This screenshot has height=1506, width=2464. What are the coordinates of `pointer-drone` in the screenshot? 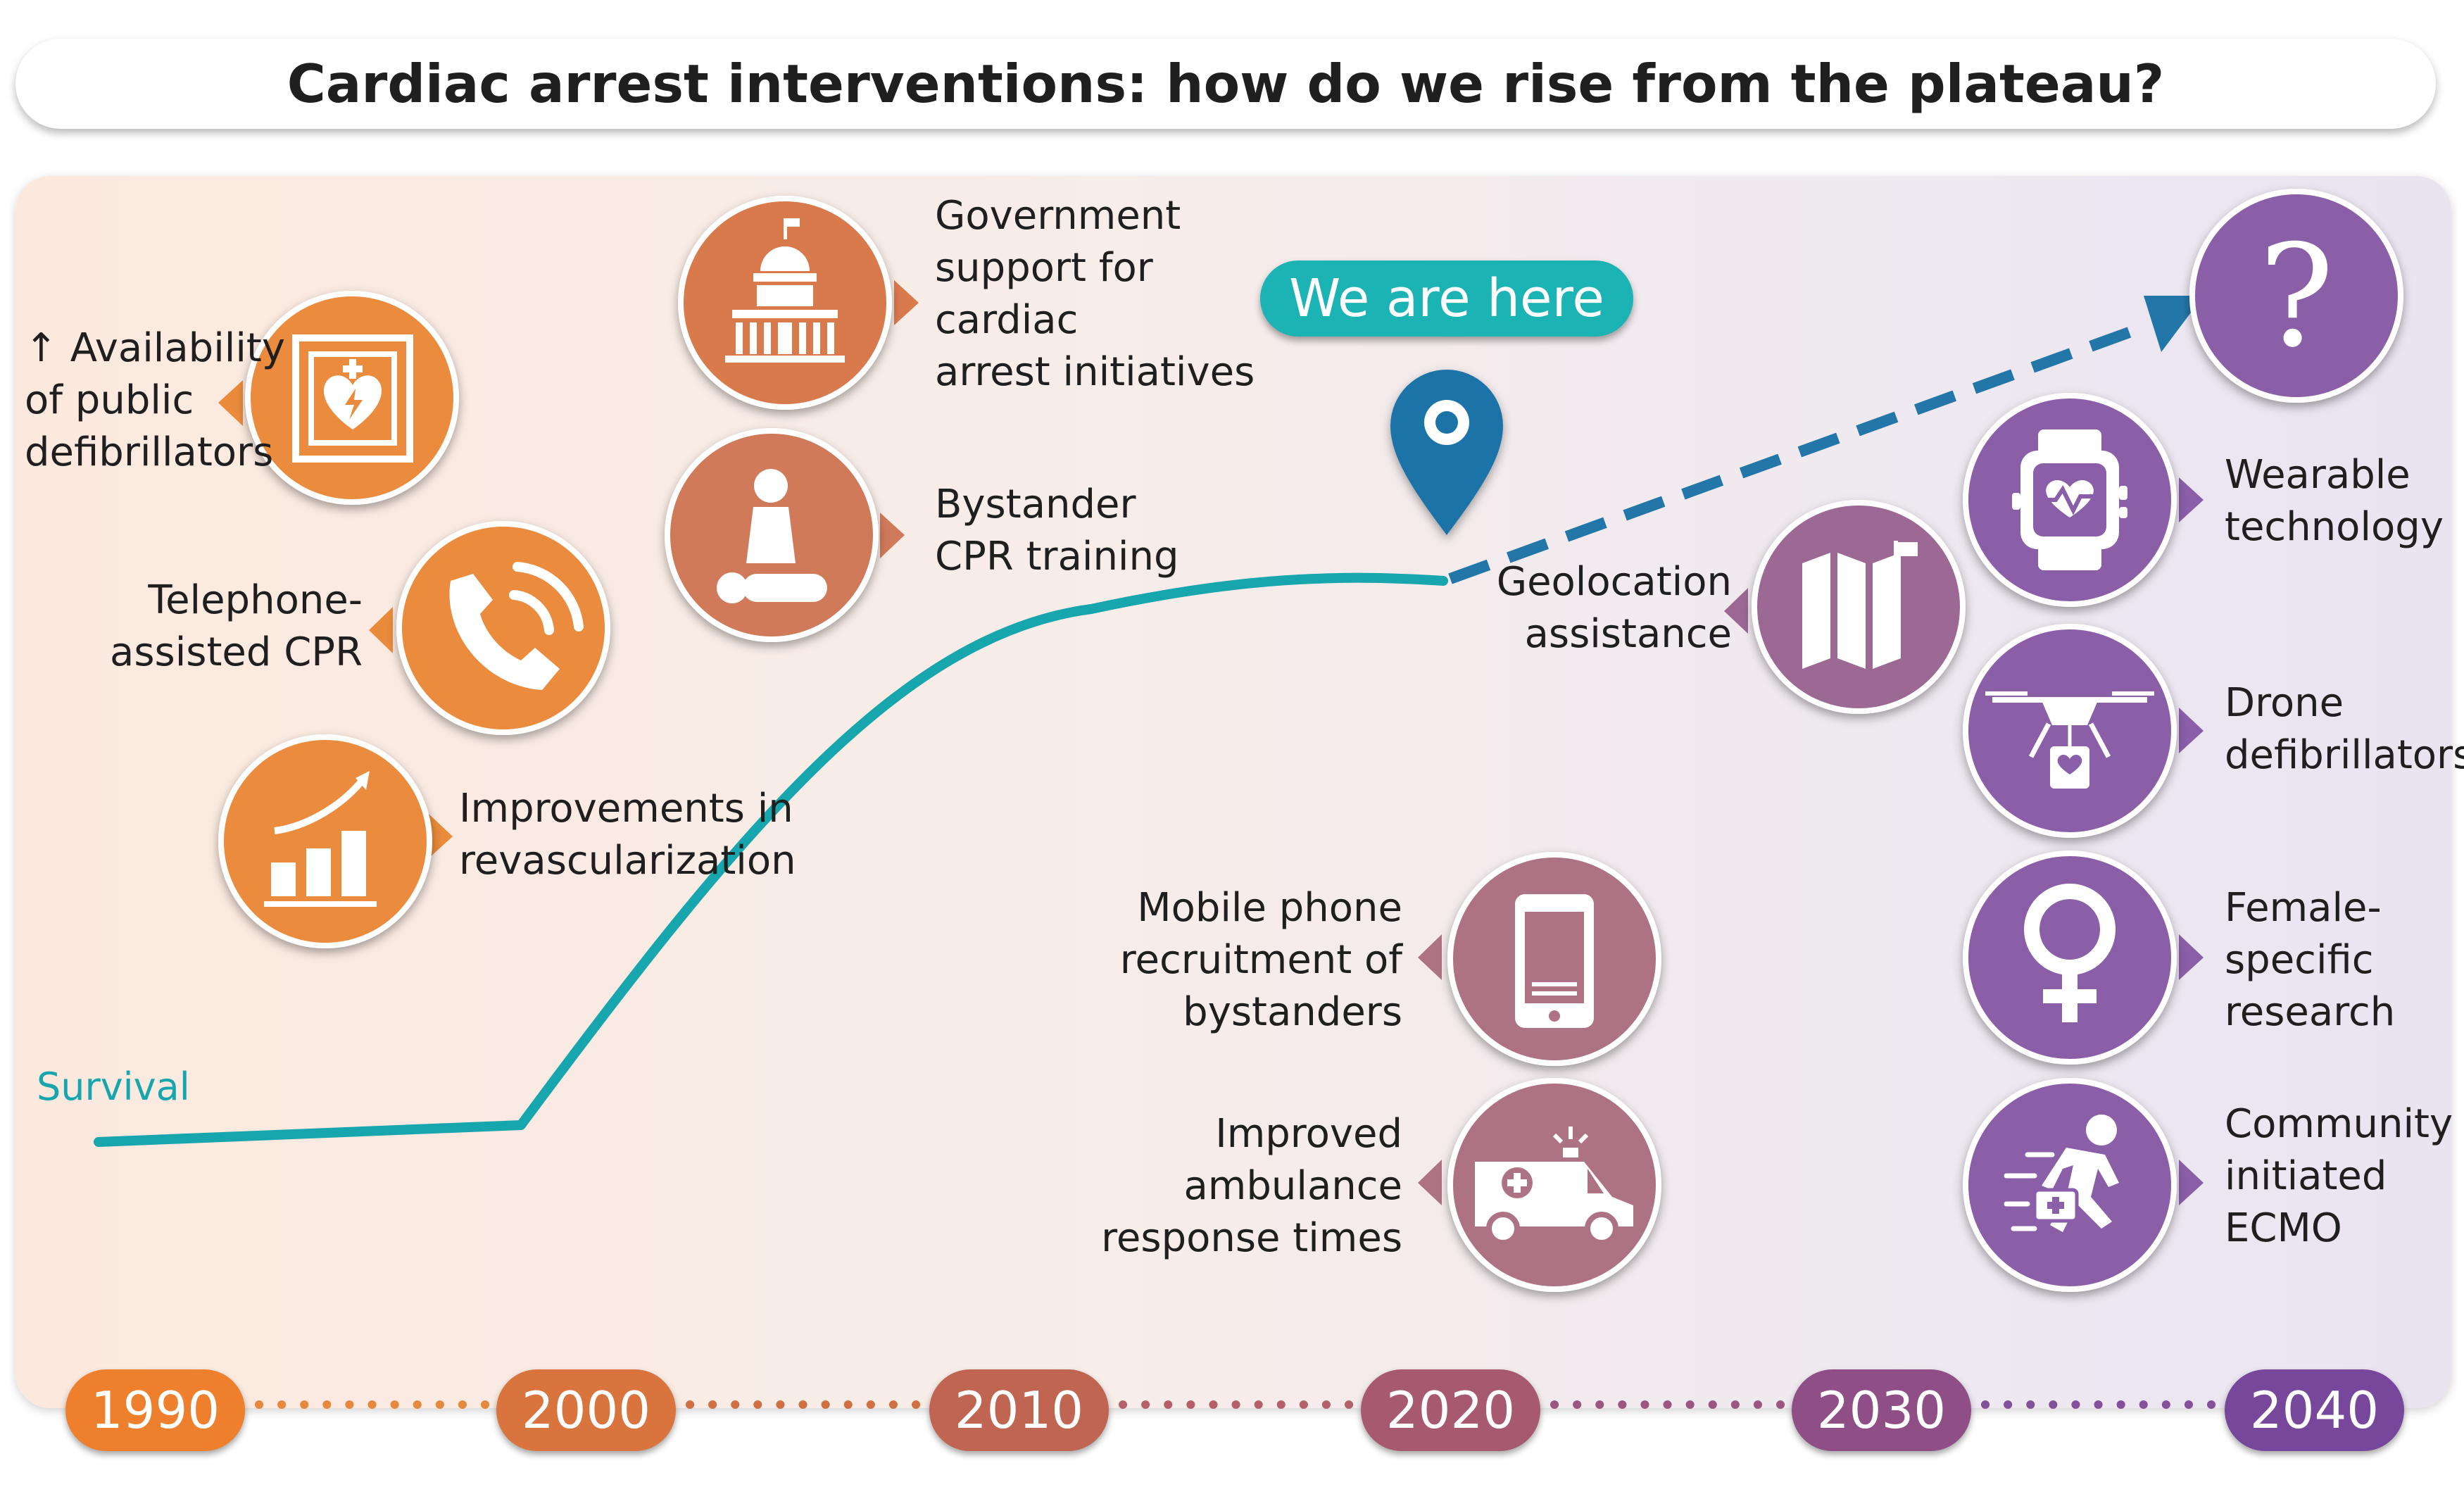 It's located at (2191, 731).